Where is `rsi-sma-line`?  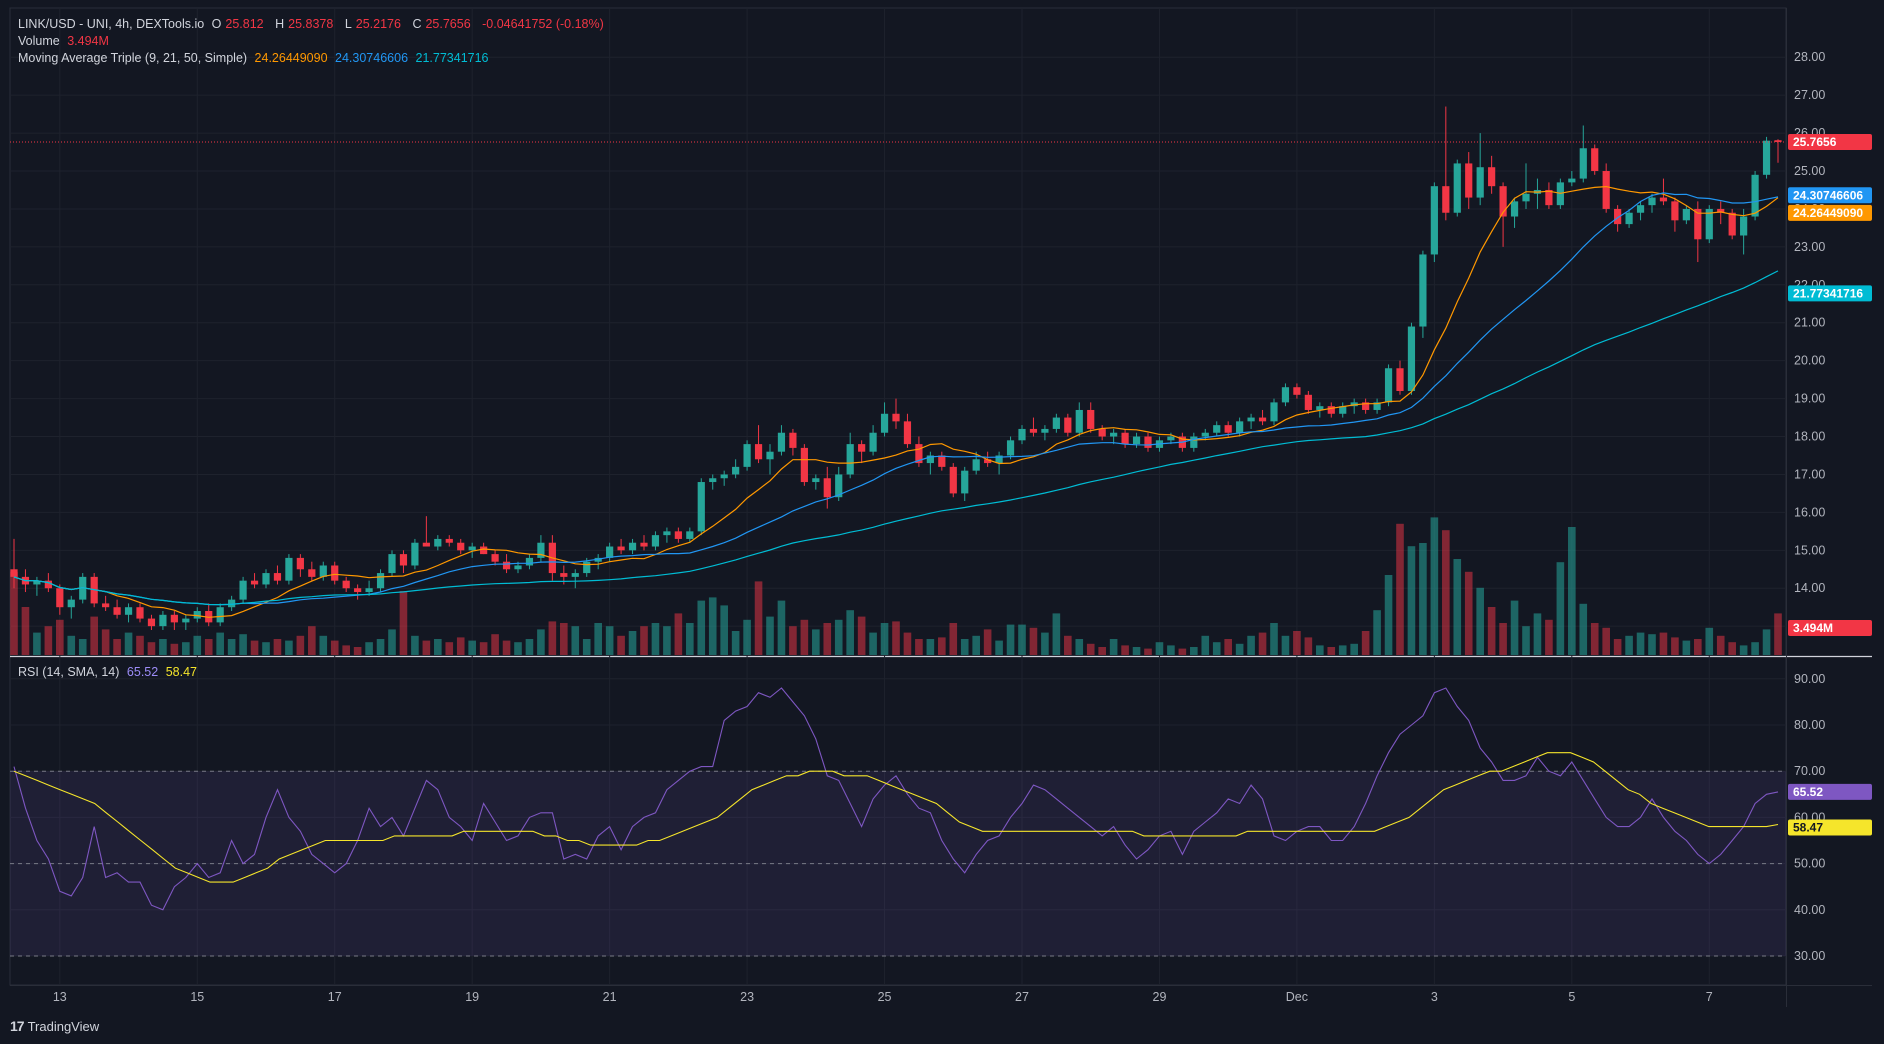 rsi-sma-line is located at coordinates (896, 817).